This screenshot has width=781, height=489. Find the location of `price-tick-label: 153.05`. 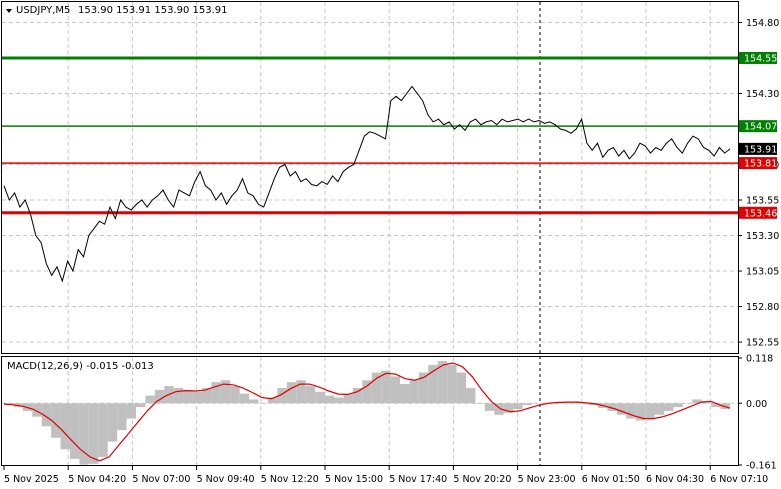

price-tick-label: 153.05 is located at coordinates (762, 272).